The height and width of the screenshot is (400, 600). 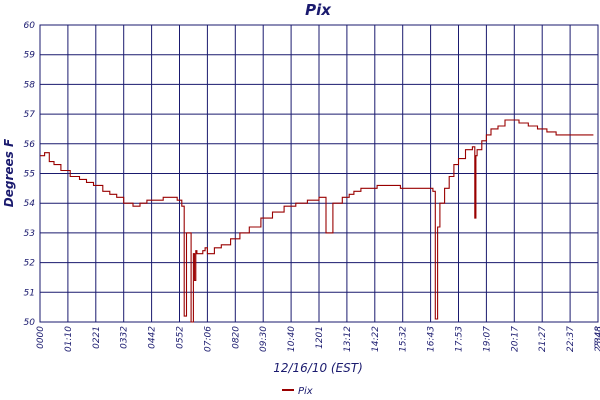 I want to click on x-tick-label: 2348, so click(x=597, y=337).